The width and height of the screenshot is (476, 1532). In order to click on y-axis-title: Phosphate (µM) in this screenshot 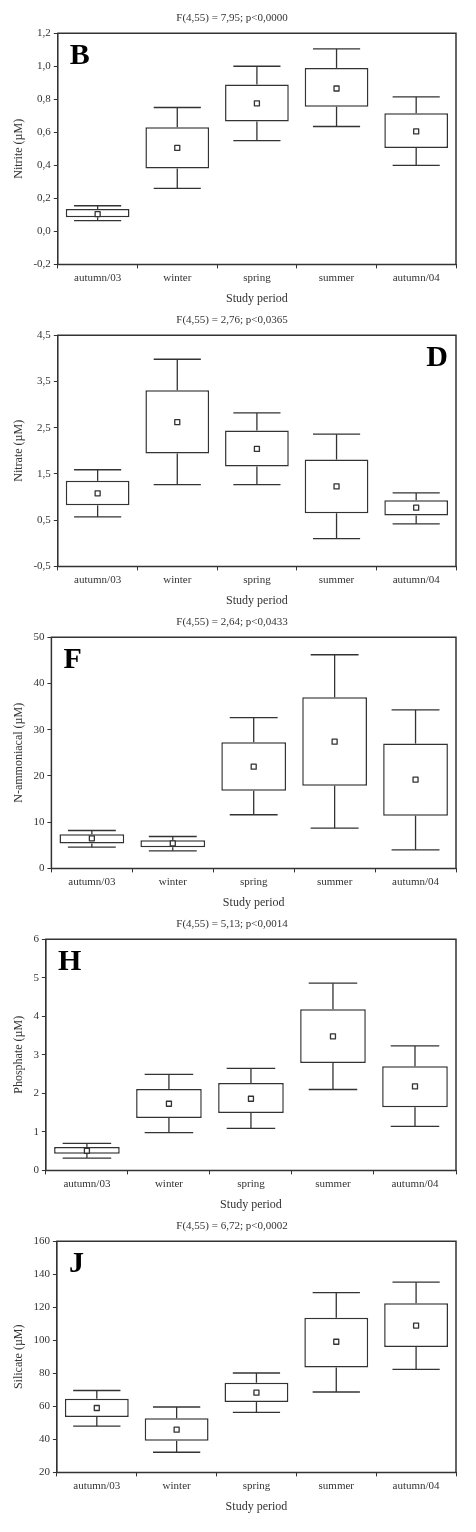, I will do `click(18, 1054)`.